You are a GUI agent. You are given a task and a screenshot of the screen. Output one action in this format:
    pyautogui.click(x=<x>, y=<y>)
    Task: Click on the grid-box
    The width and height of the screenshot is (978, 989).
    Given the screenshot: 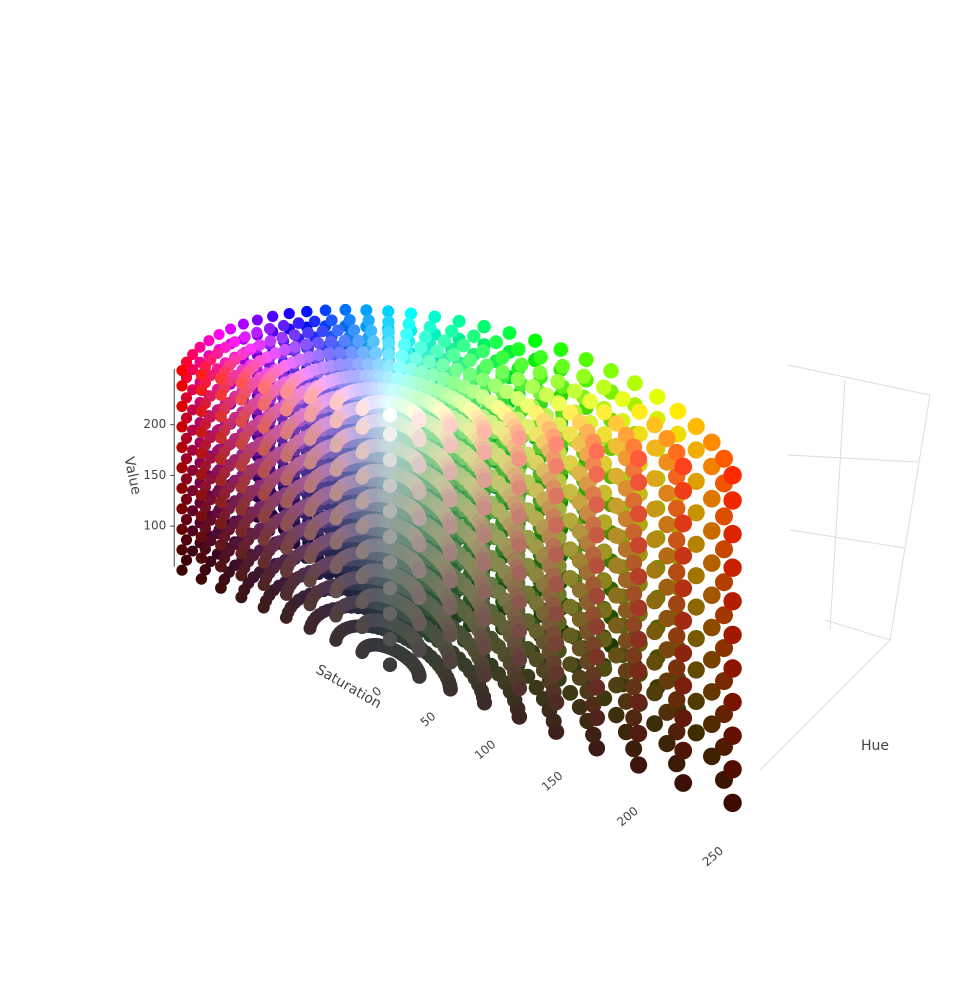 What is the action you would take?
    pyautogui.click(x=859, y=502)
    